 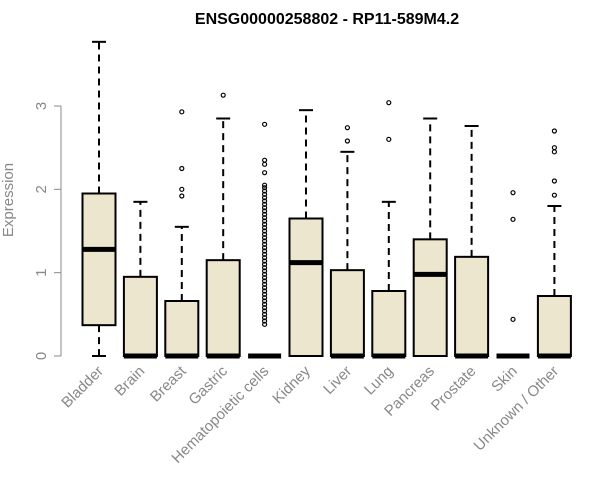 I want to click on chart-title: ENSG00000258802 - RP11-589M4.2, so click(x=327, y=19).